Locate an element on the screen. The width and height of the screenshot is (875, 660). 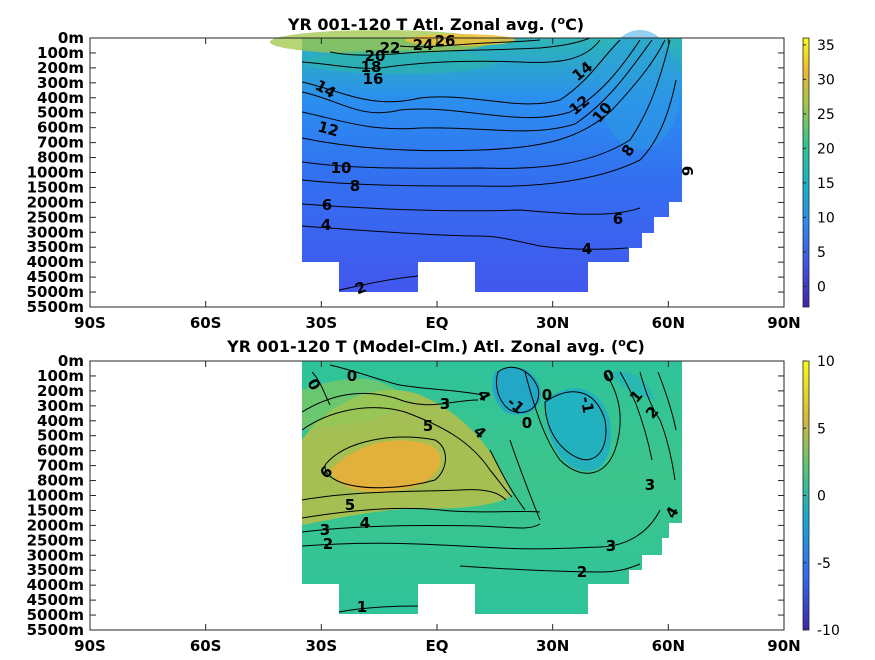
y-tick-label: 800m is located at coordinates (60, 481).